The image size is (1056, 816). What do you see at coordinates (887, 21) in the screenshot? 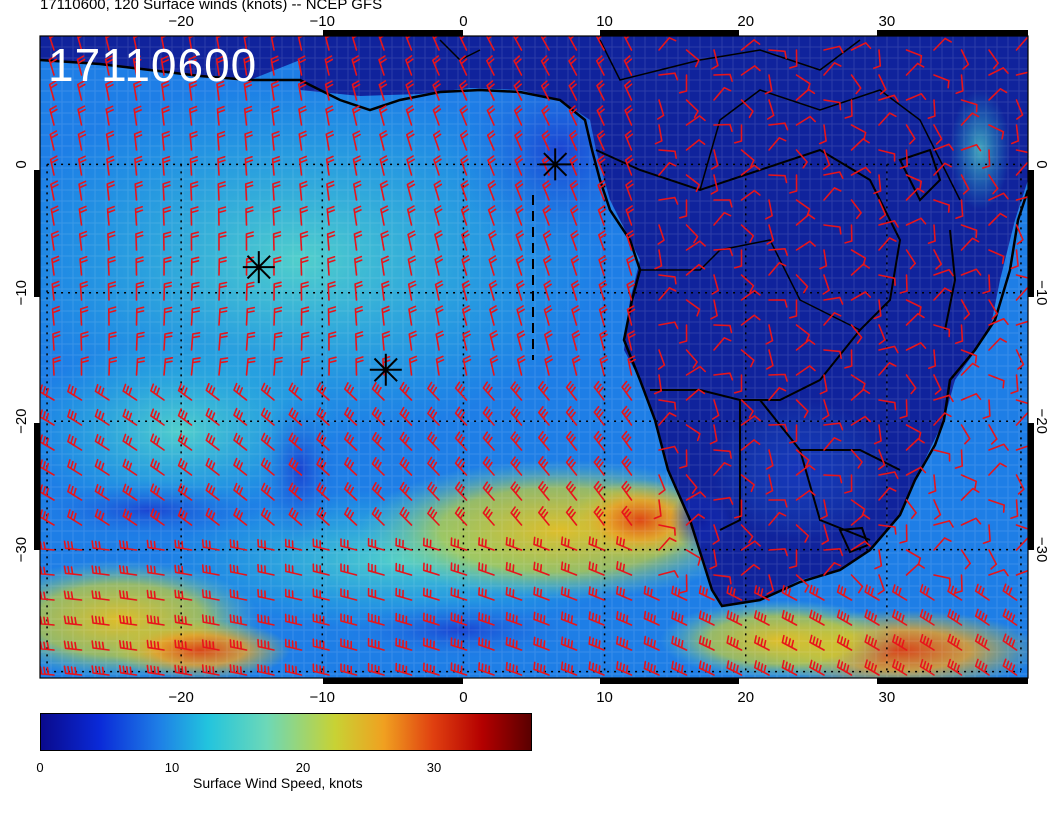
I see `longitude-tick-label: 30` at bounding box center [887, 21].